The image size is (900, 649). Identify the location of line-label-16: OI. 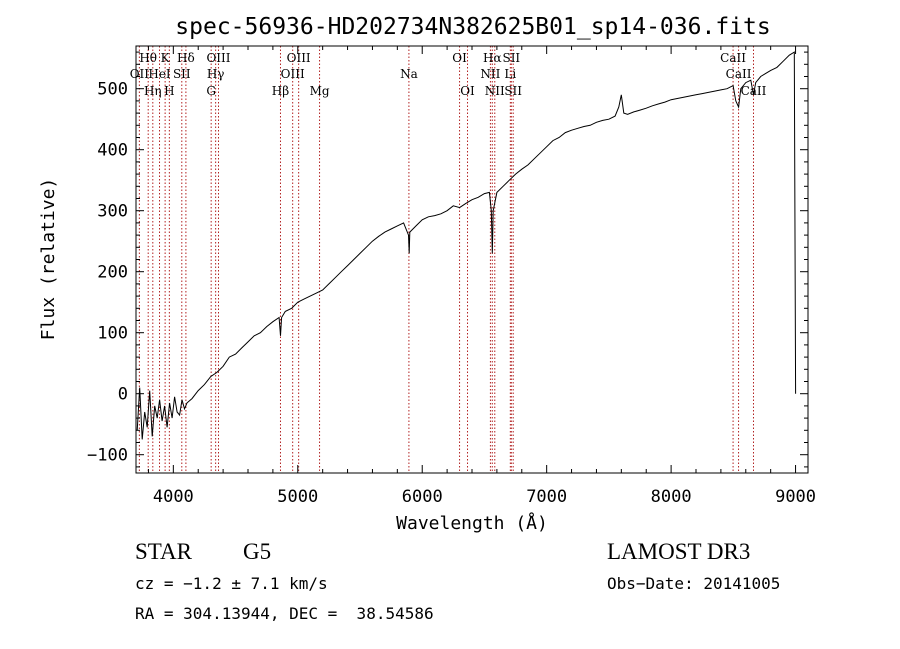
(459, 58).